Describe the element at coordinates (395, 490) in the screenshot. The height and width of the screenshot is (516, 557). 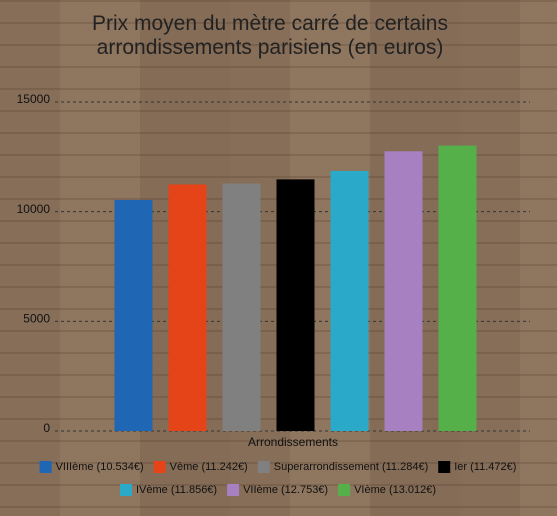
I see `legend-label: VIème (13.012€)` at that location.